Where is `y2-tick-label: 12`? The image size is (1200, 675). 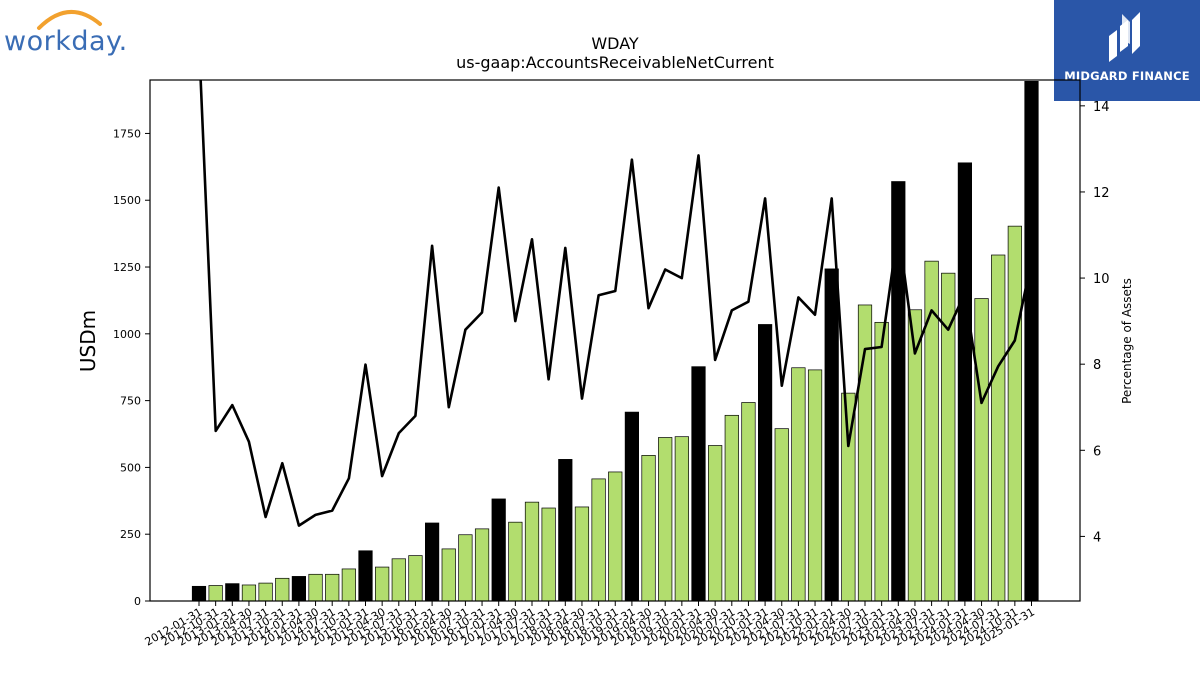 y2-tick-label: 12 is located at coordinates (1101, 193).